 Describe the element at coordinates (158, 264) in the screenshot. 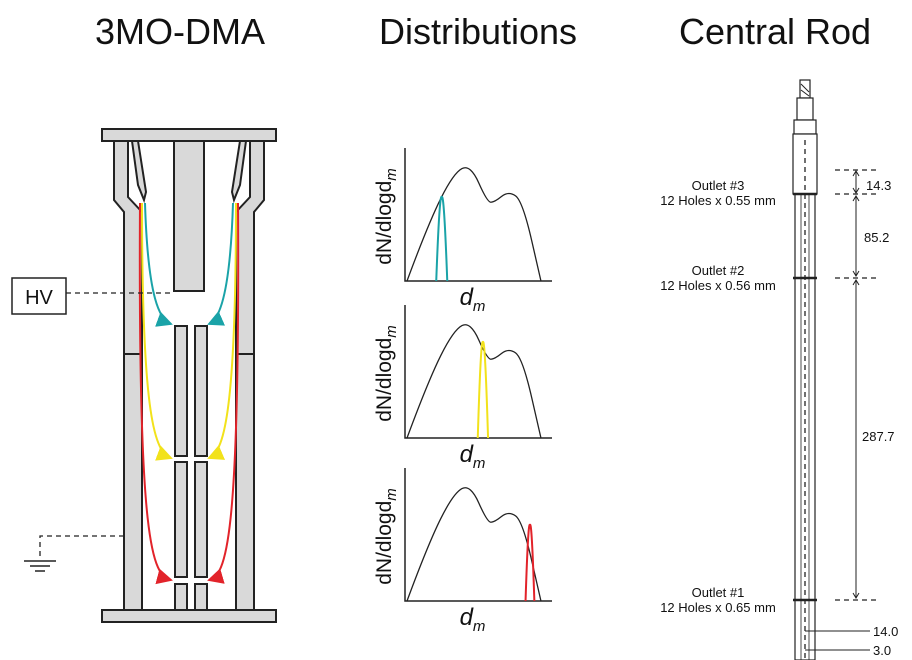

I see `trajectory-teal-left` at that location.